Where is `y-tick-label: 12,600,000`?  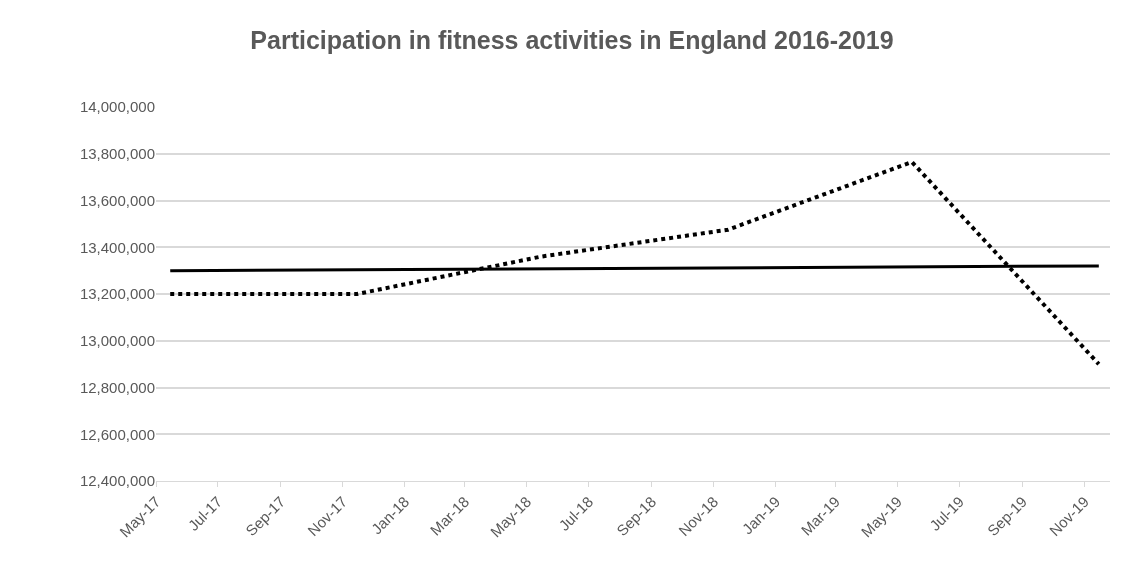
y-tick-label: 12,600,000 is located at coordinates (117, 434).